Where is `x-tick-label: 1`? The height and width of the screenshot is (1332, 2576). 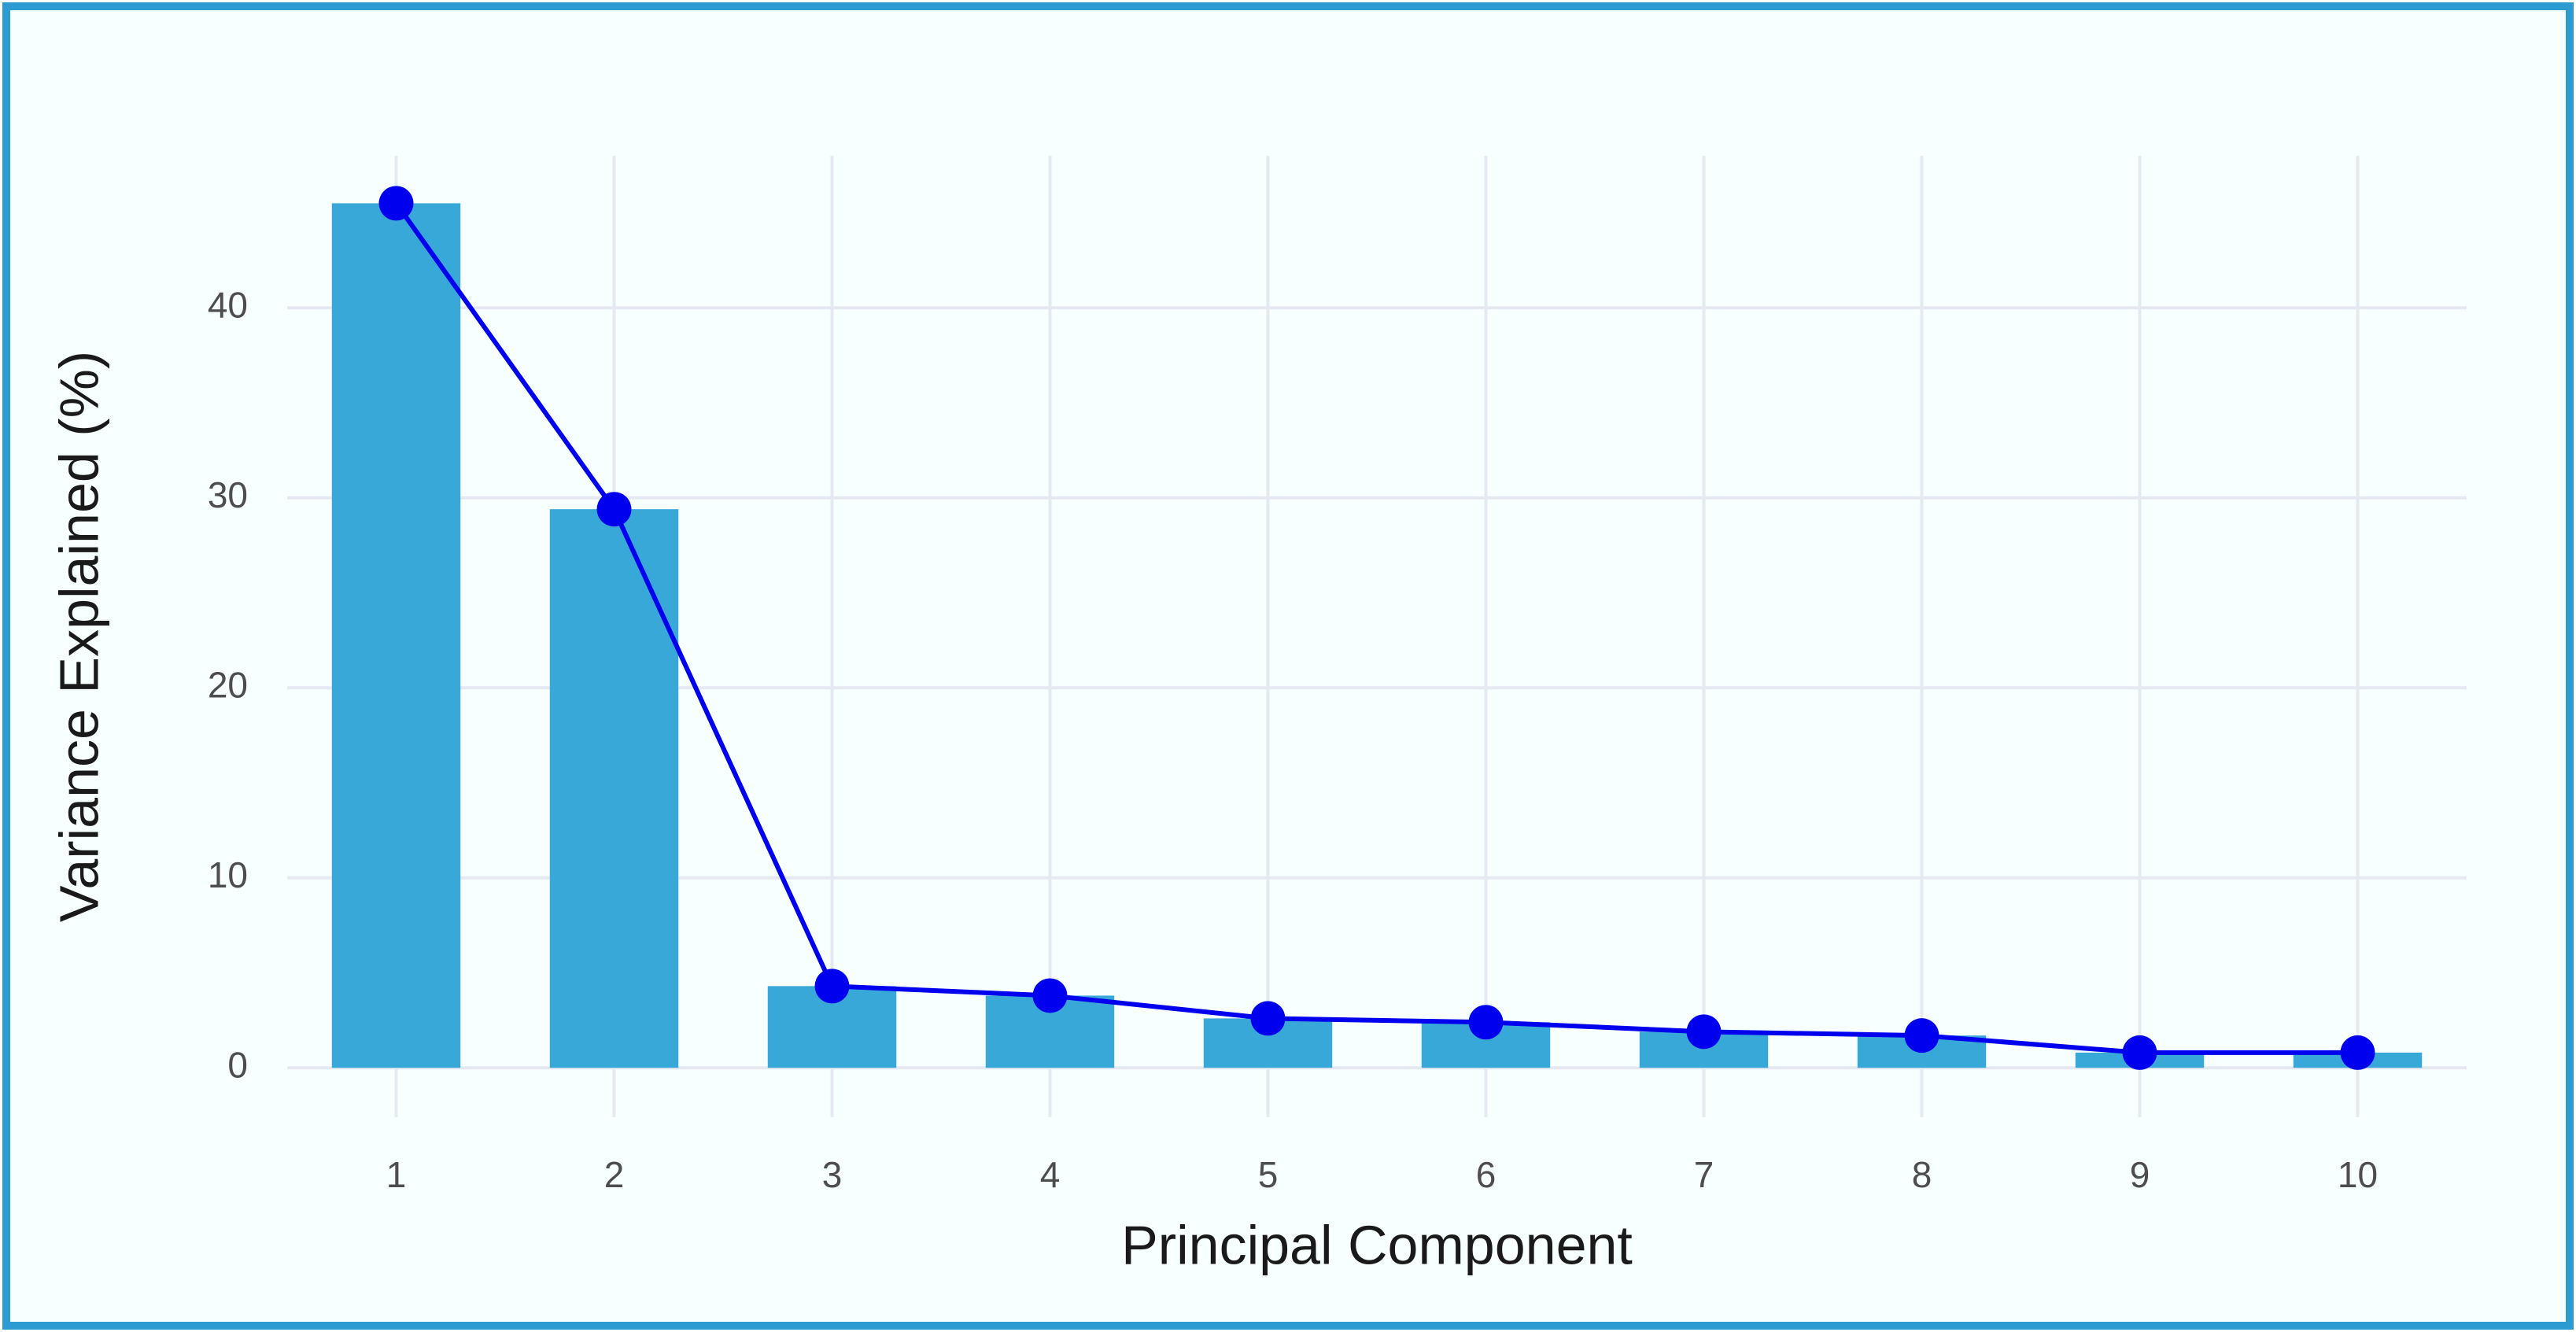
x-tick-label: 1 is located at coordinates (396, 1175).